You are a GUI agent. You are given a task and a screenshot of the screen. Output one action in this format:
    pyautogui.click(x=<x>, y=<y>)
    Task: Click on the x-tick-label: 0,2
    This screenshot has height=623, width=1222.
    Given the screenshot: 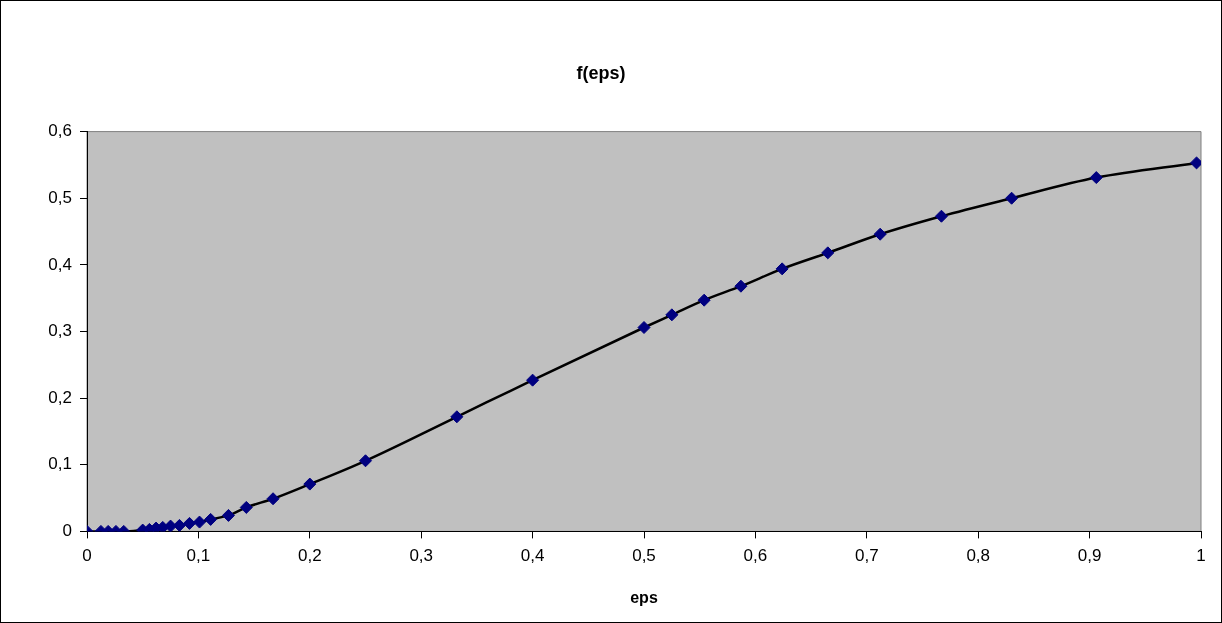 What is the action you would take?
    pyautogui.click(x=309, y=556)
    